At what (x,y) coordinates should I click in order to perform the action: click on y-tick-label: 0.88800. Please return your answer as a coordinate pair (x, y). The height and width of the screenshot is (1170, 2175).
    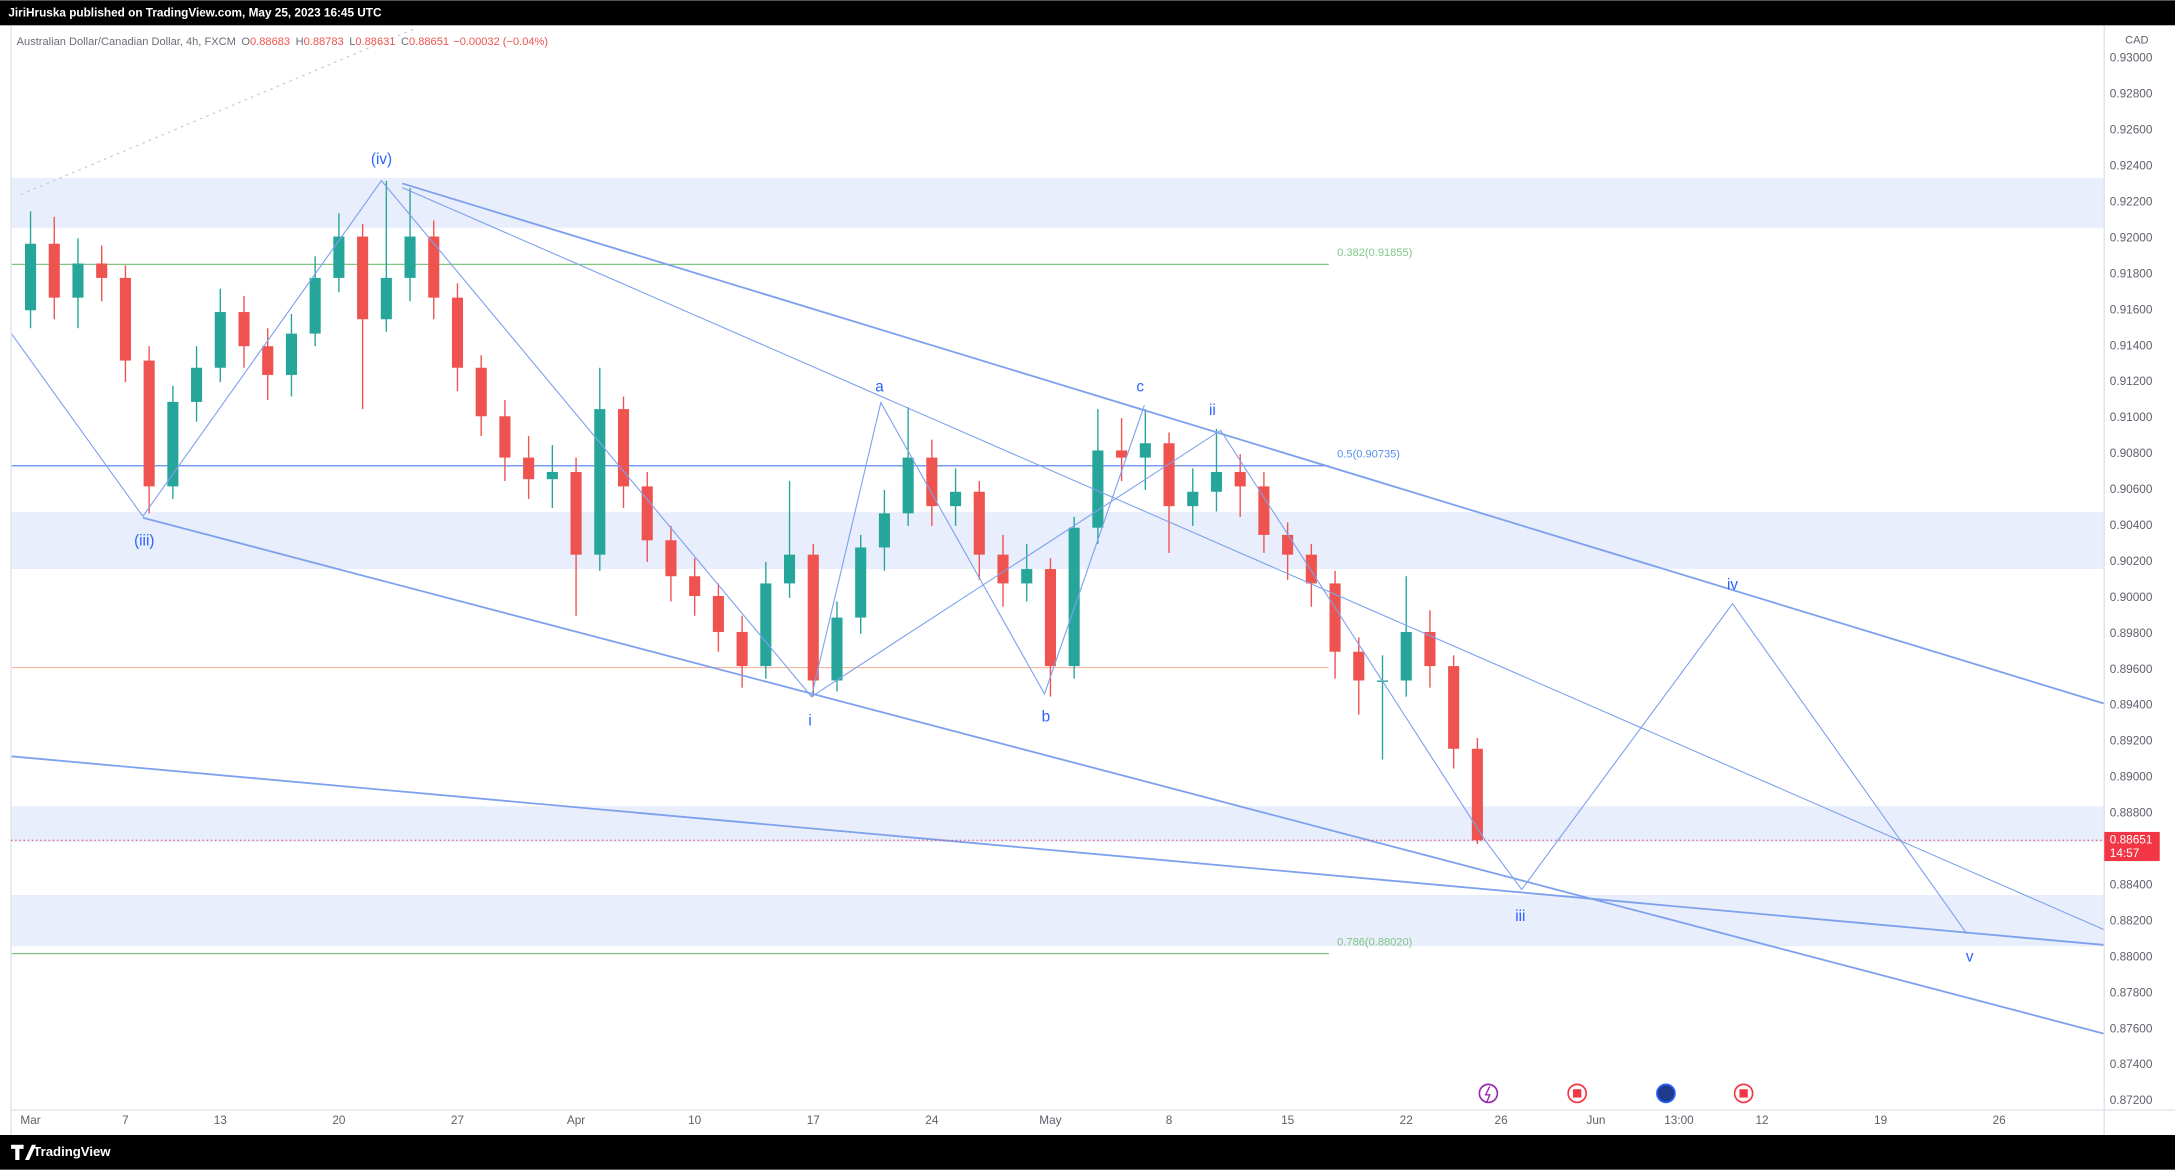
    Looking at the image, I should click on (2131, 813).